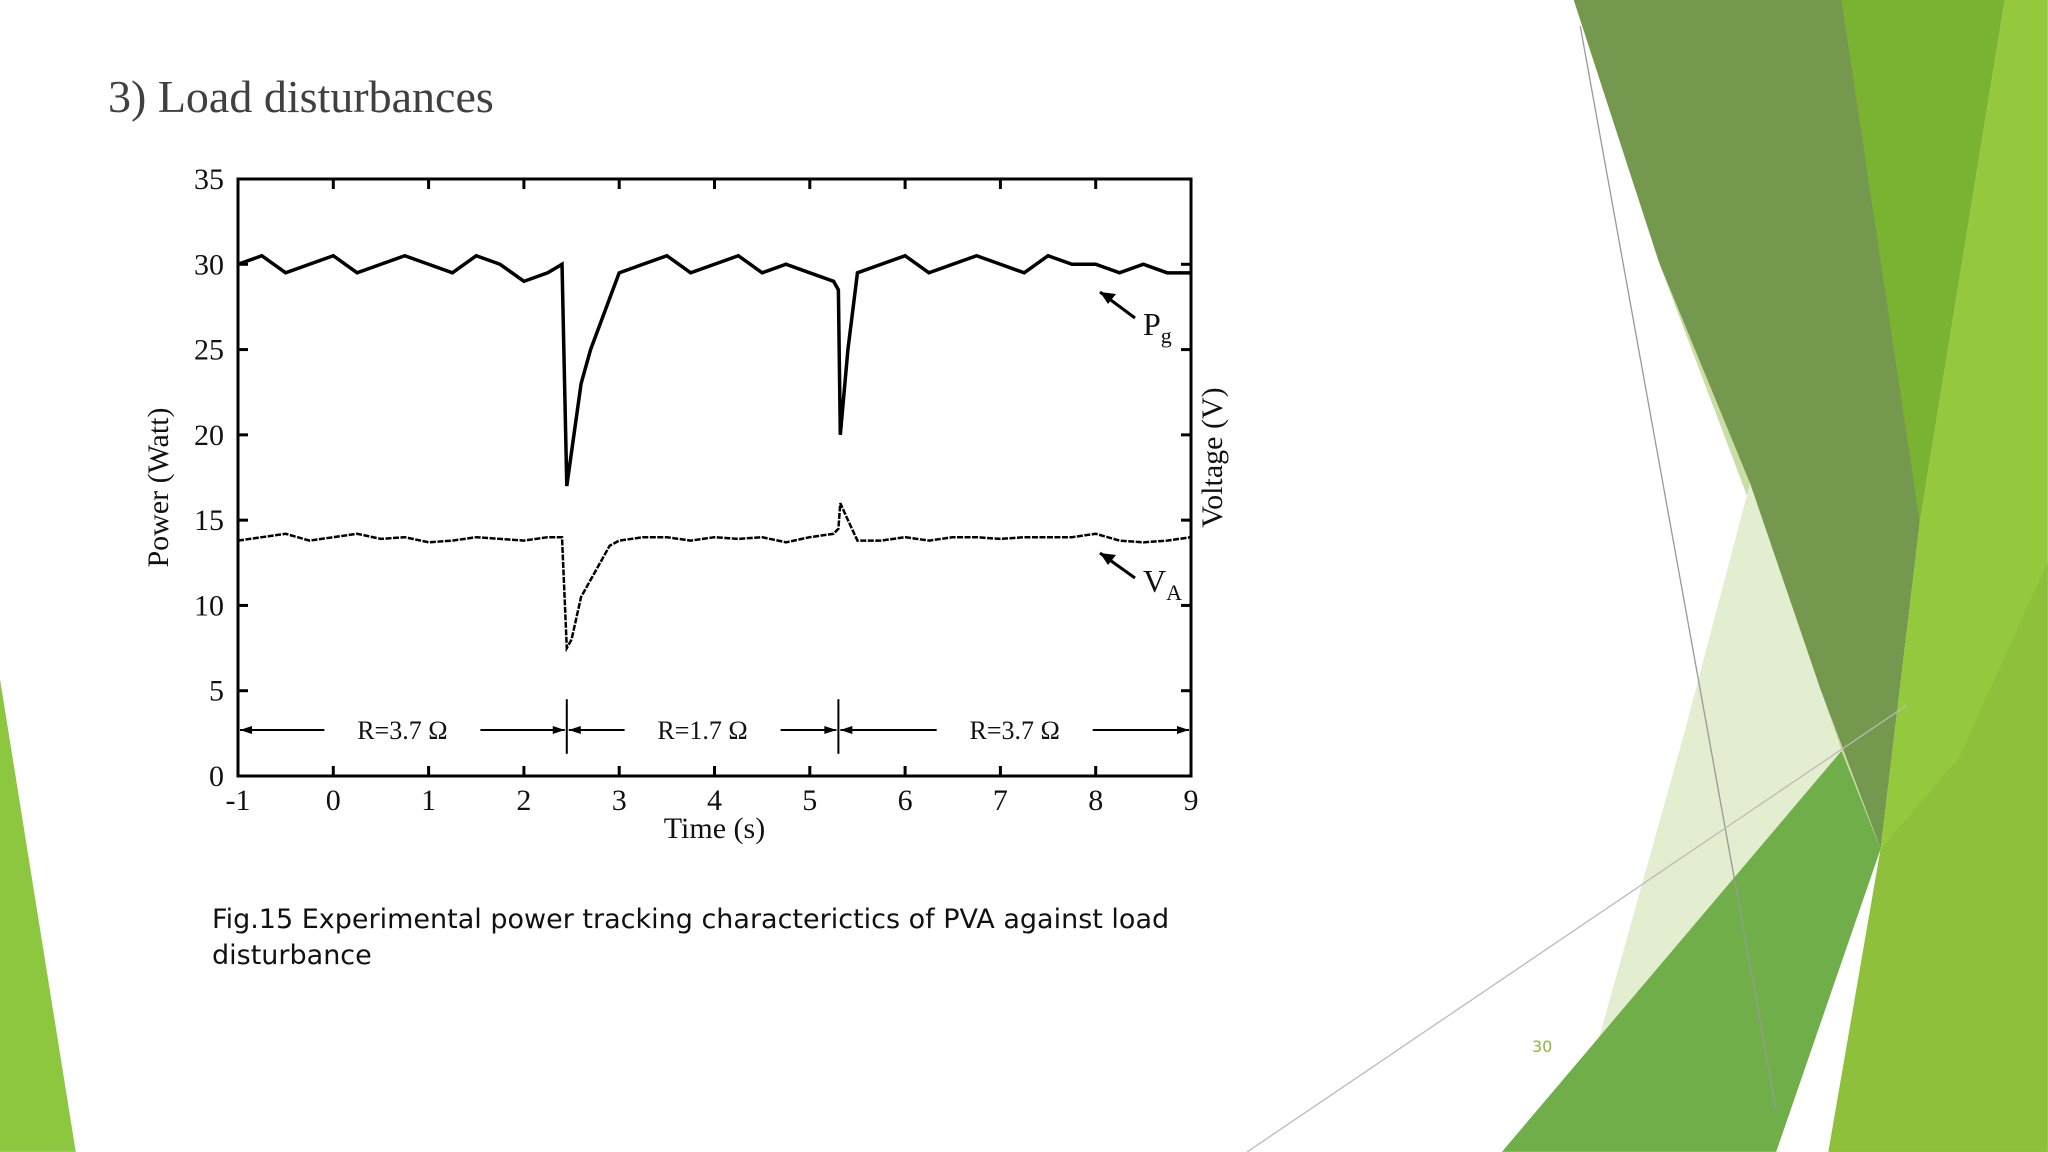 The width and height of the screenshot is (2048, 1152). What do you see at coordinates (209, 605) in the screenshot?
I see `y-tick-label: 10` at bounding box center [209, 605].